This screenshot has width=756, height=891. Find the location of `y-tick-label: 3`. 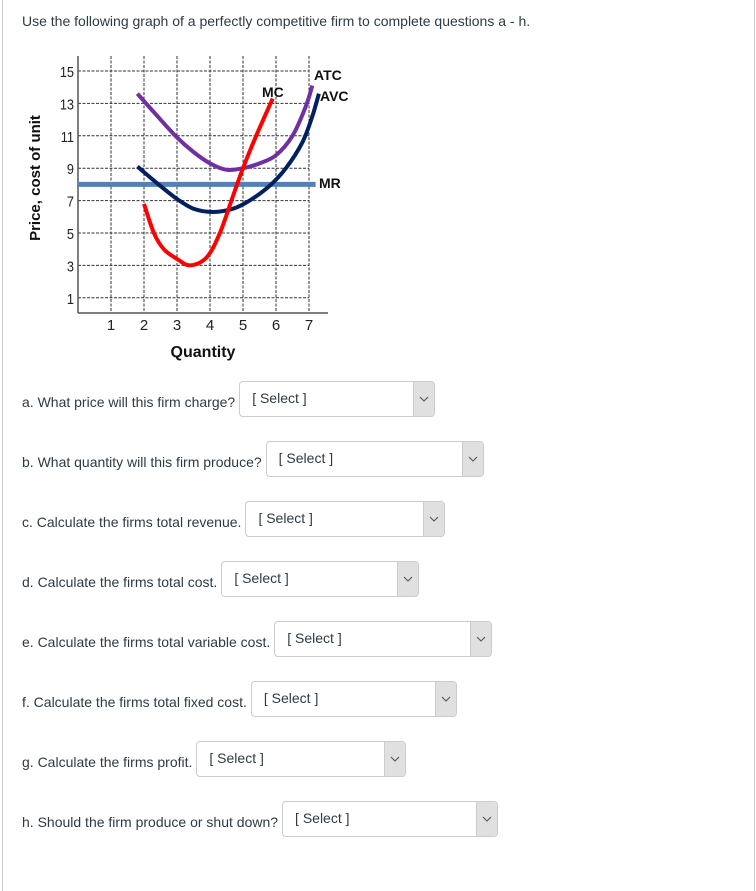

y-tick-label: 3 is located at coordinates (70, 265).